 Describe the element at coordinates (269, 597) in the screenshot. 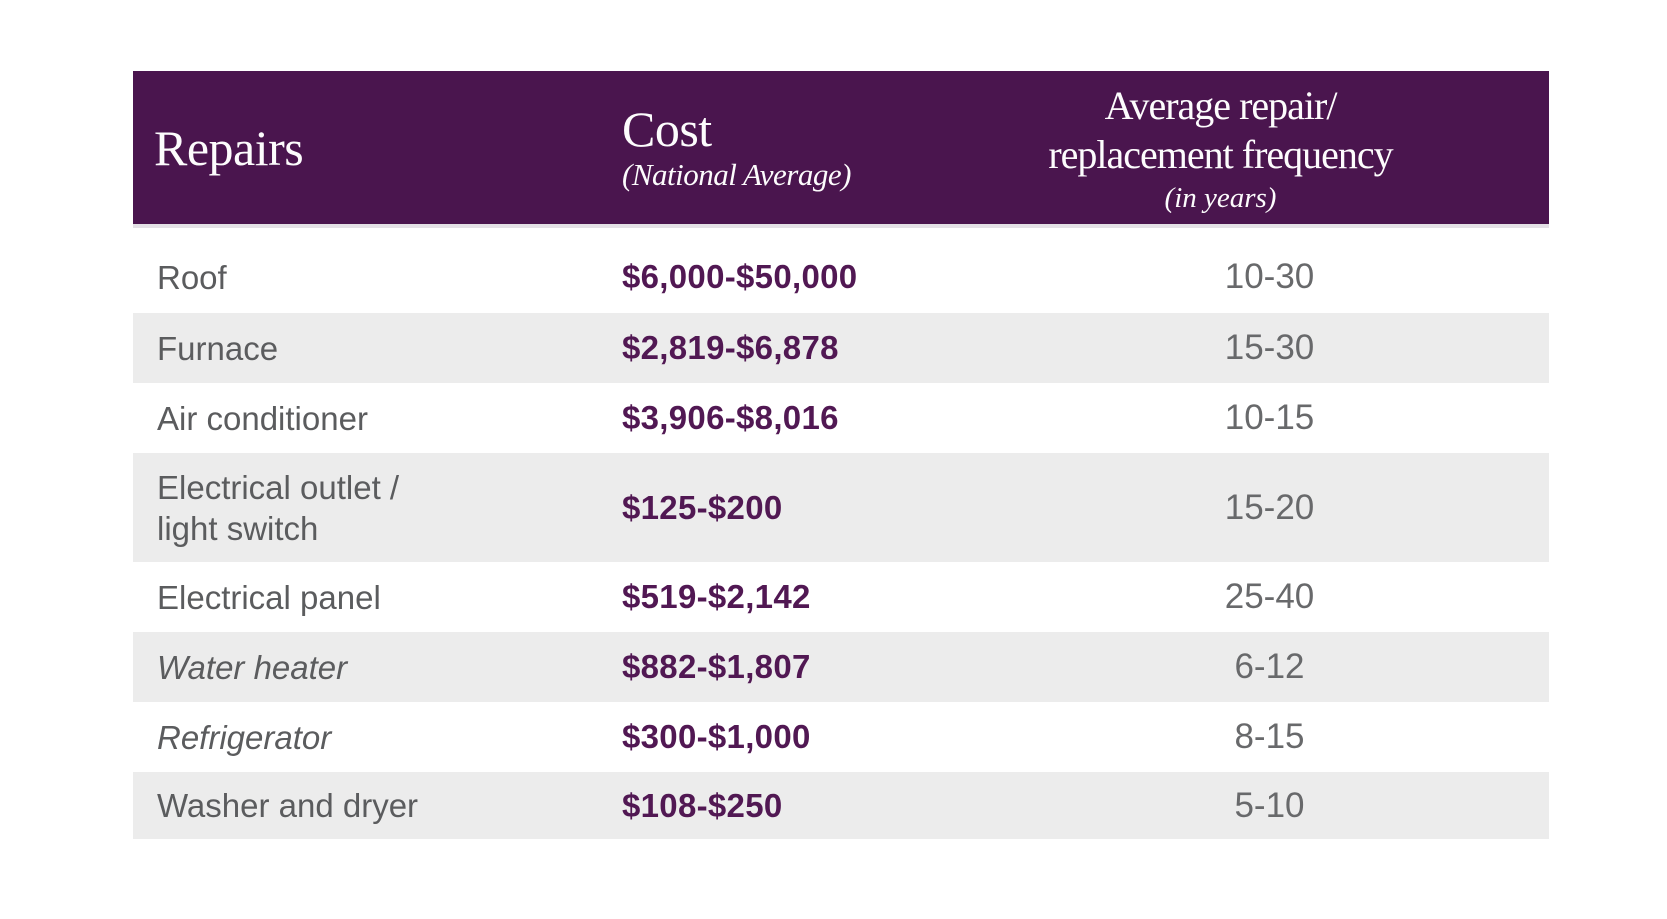

I see `repair-name-cell: Electrical panel` at that location.